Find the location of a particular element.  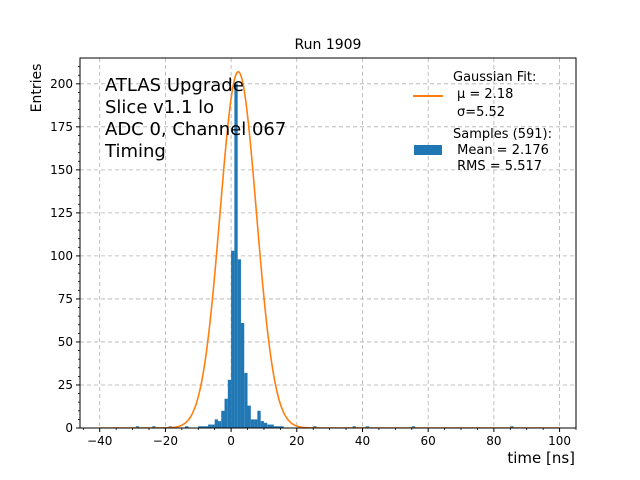

x-tick-label: −20 is located at coordinates (165, 441).